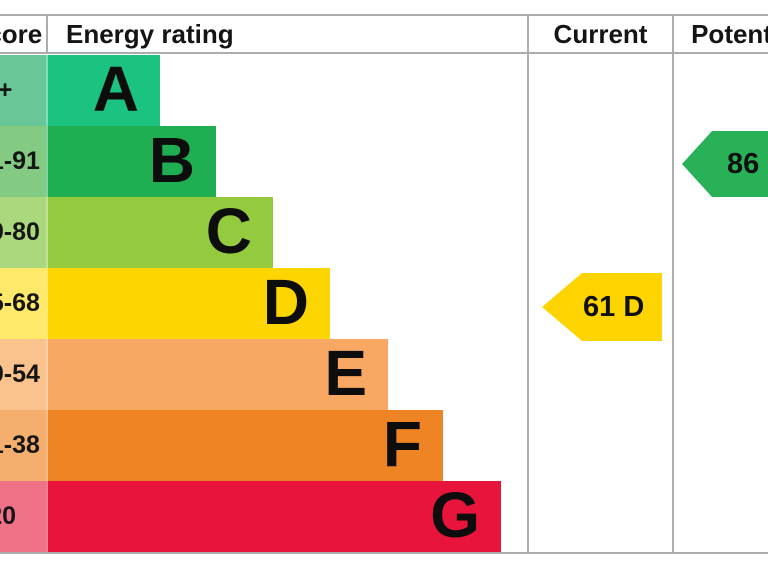  I want to click on band-bar-a: A, so click(103, 90).